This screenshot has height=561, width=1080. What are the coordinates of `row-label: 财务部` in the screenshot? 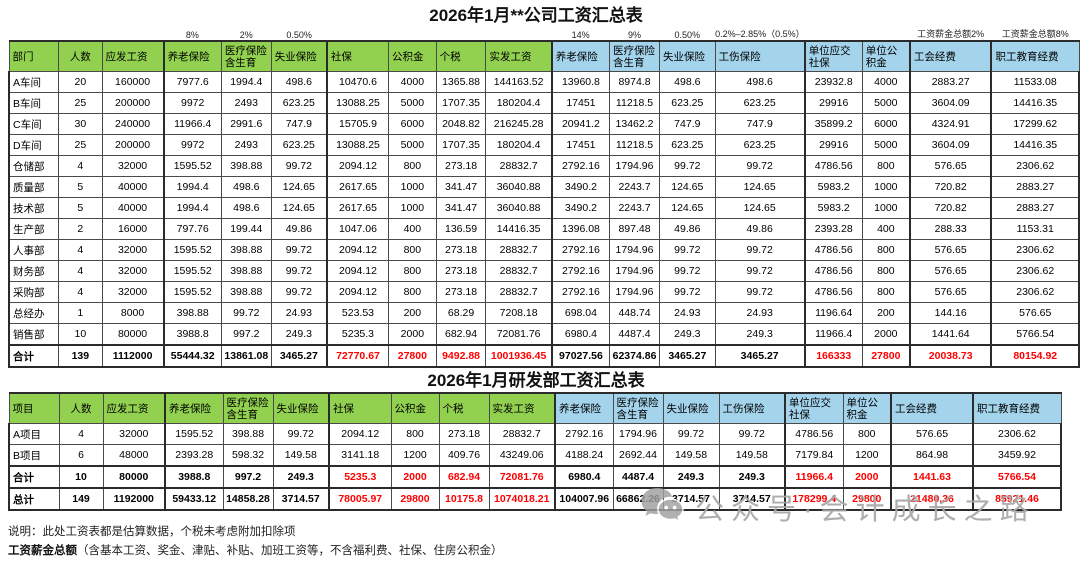 It's located at (34, 271).